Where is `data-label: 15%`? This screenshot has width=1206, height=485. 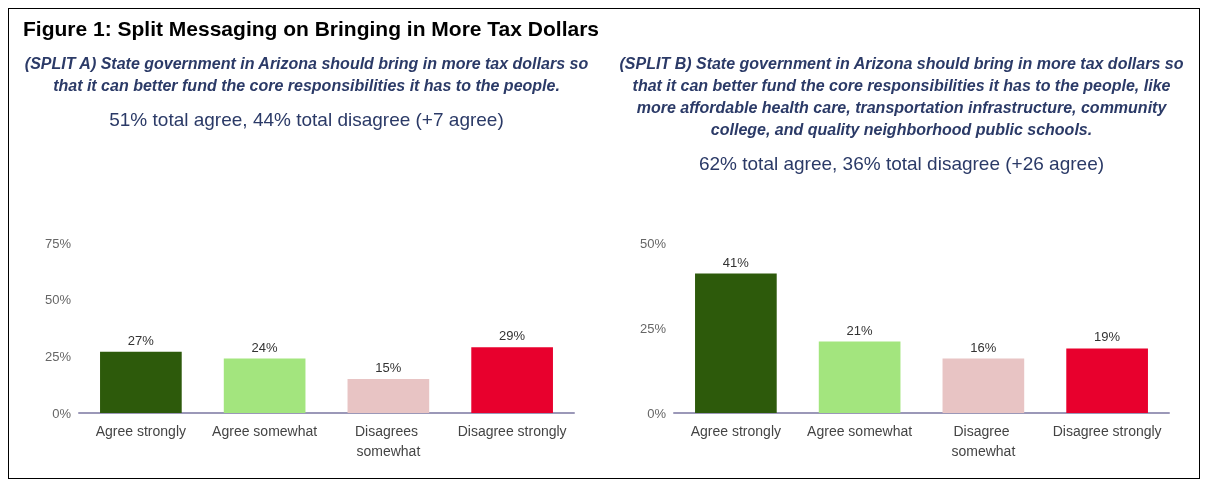
data-label: 15% is located at coordinates (388, 367).